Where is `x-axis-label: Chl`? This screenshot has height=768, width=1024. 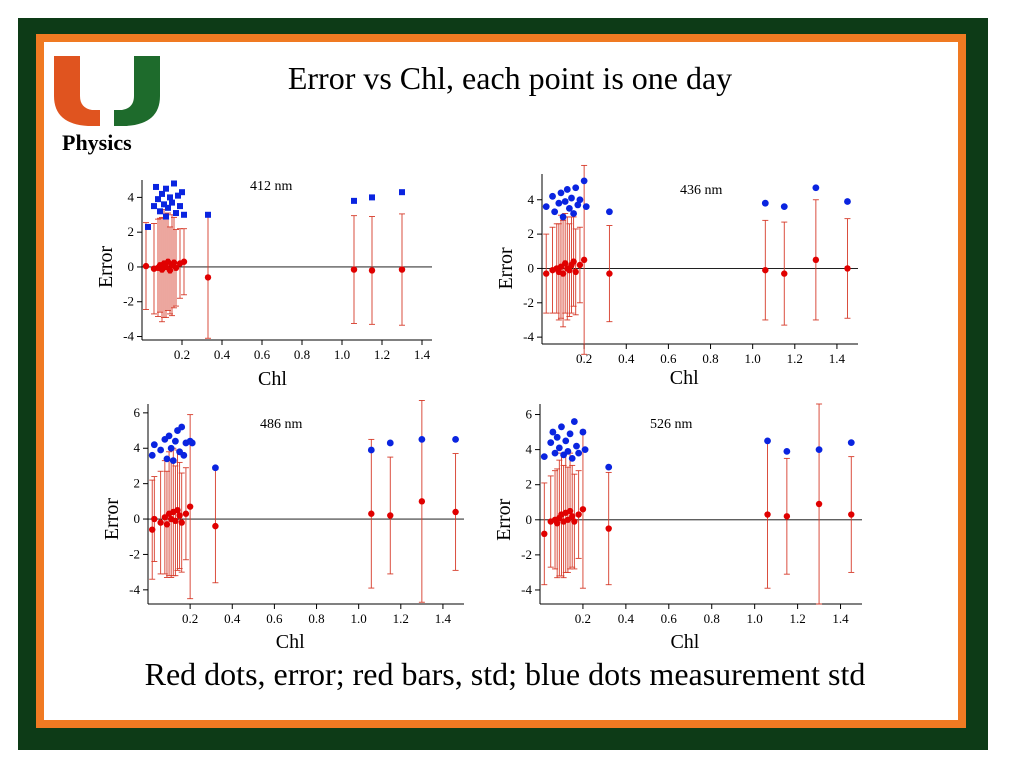
x-axis-label: Chl is located at coordinates (272, 379).